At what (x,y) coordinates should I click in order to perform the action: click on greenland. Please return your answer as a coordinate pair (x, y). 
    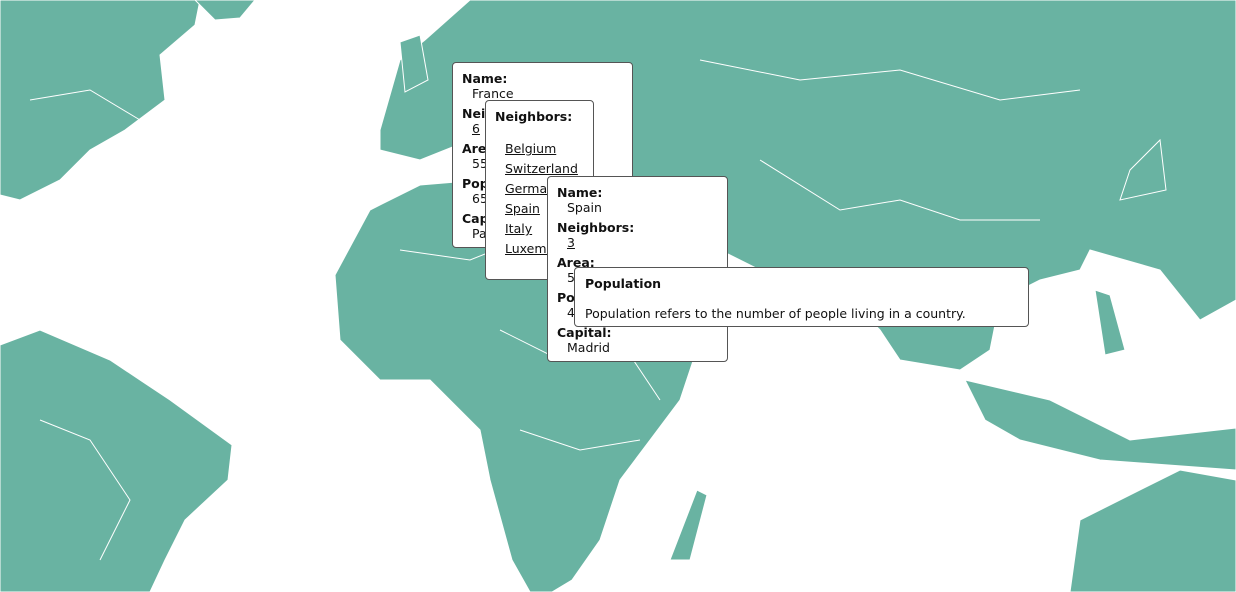
    Looking at the image, I should click on (225, 10).